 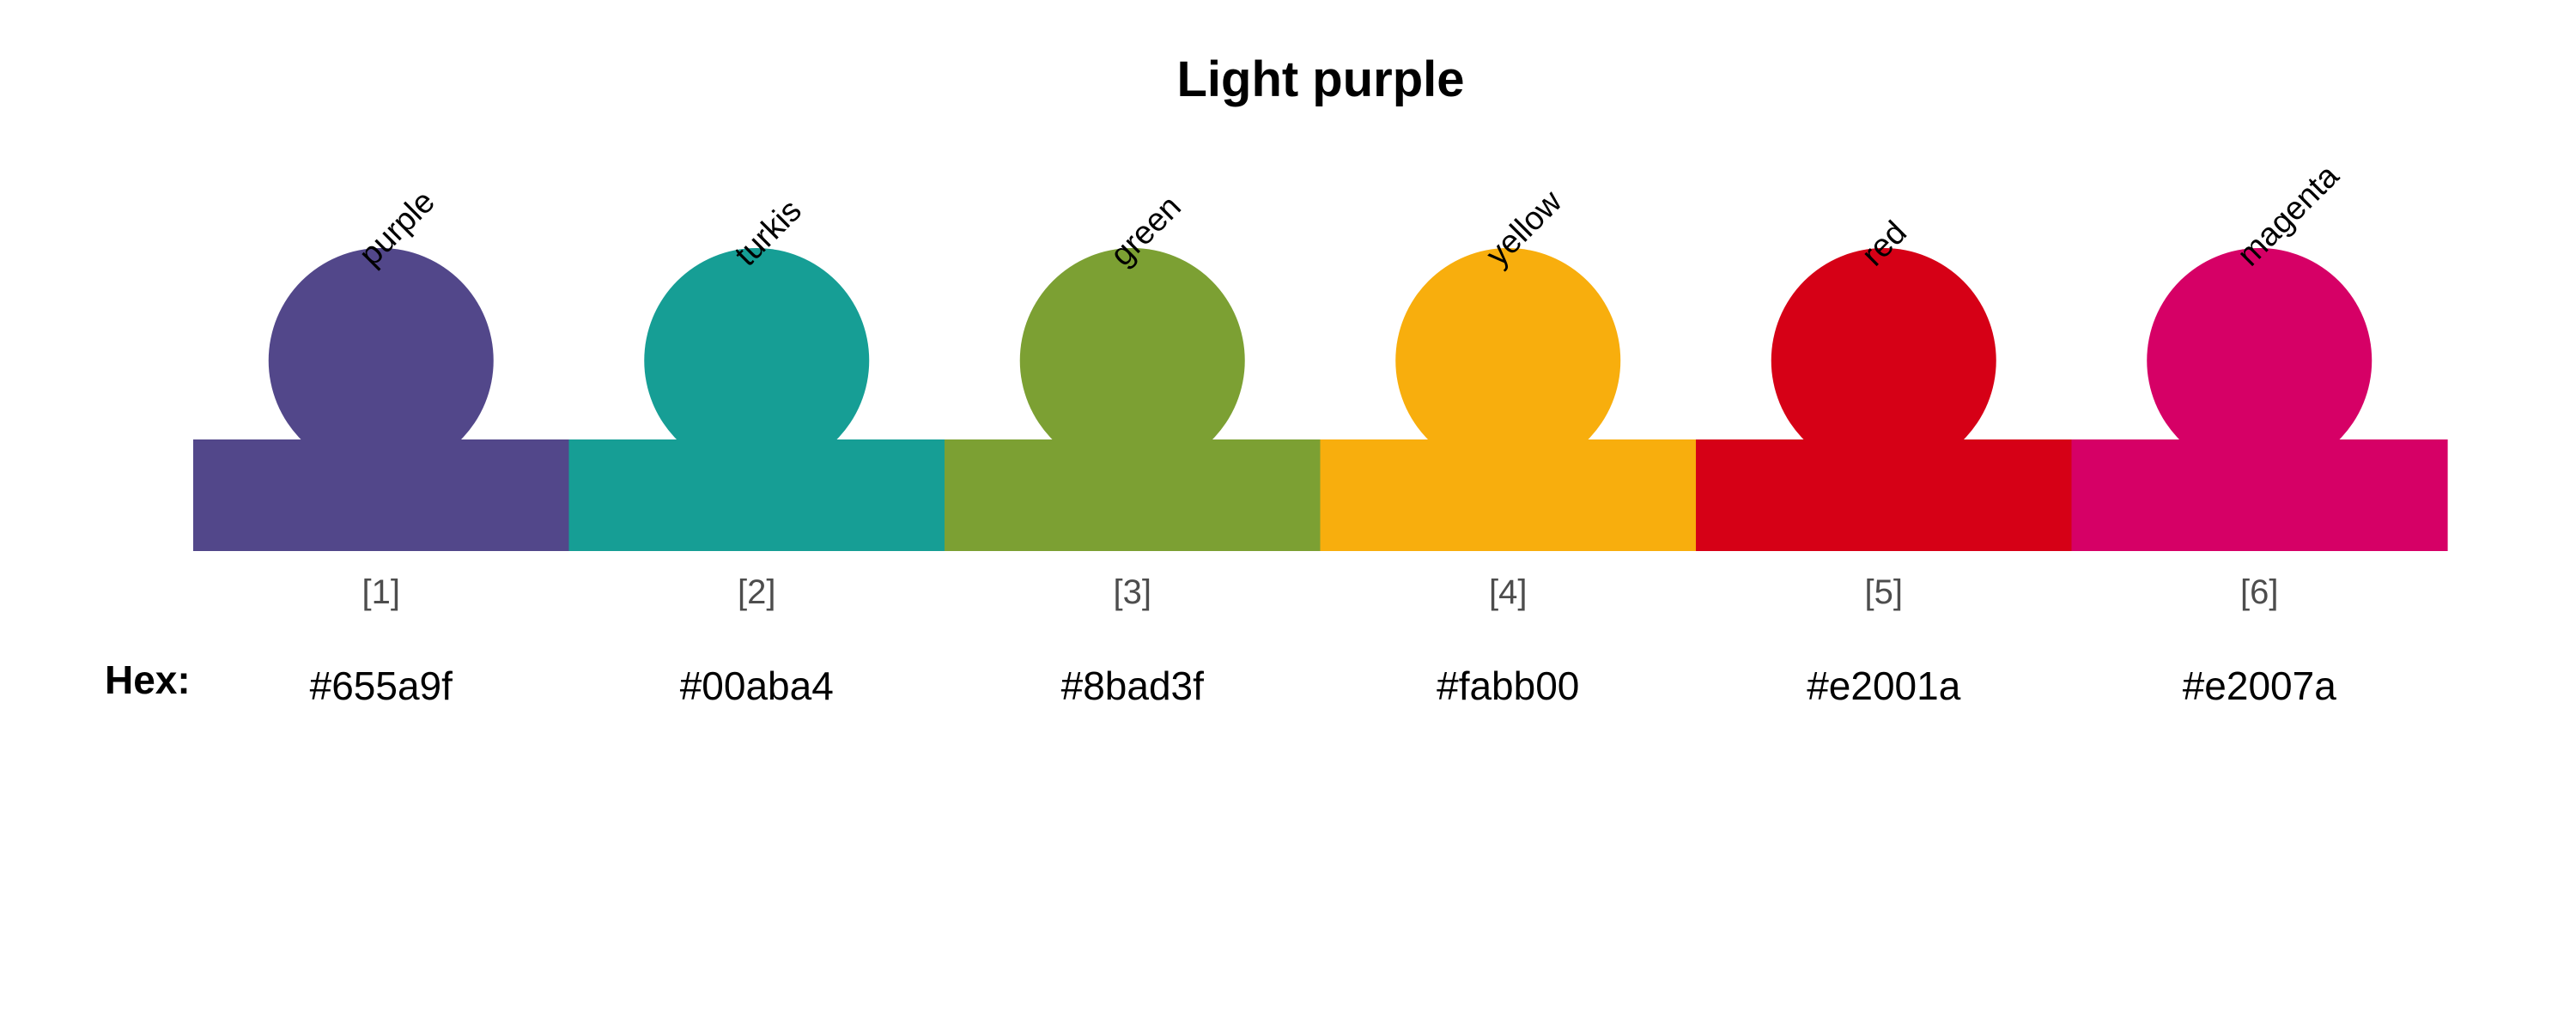 I want to click on swatch-index-label: [6], so click(x=2259, y=592).